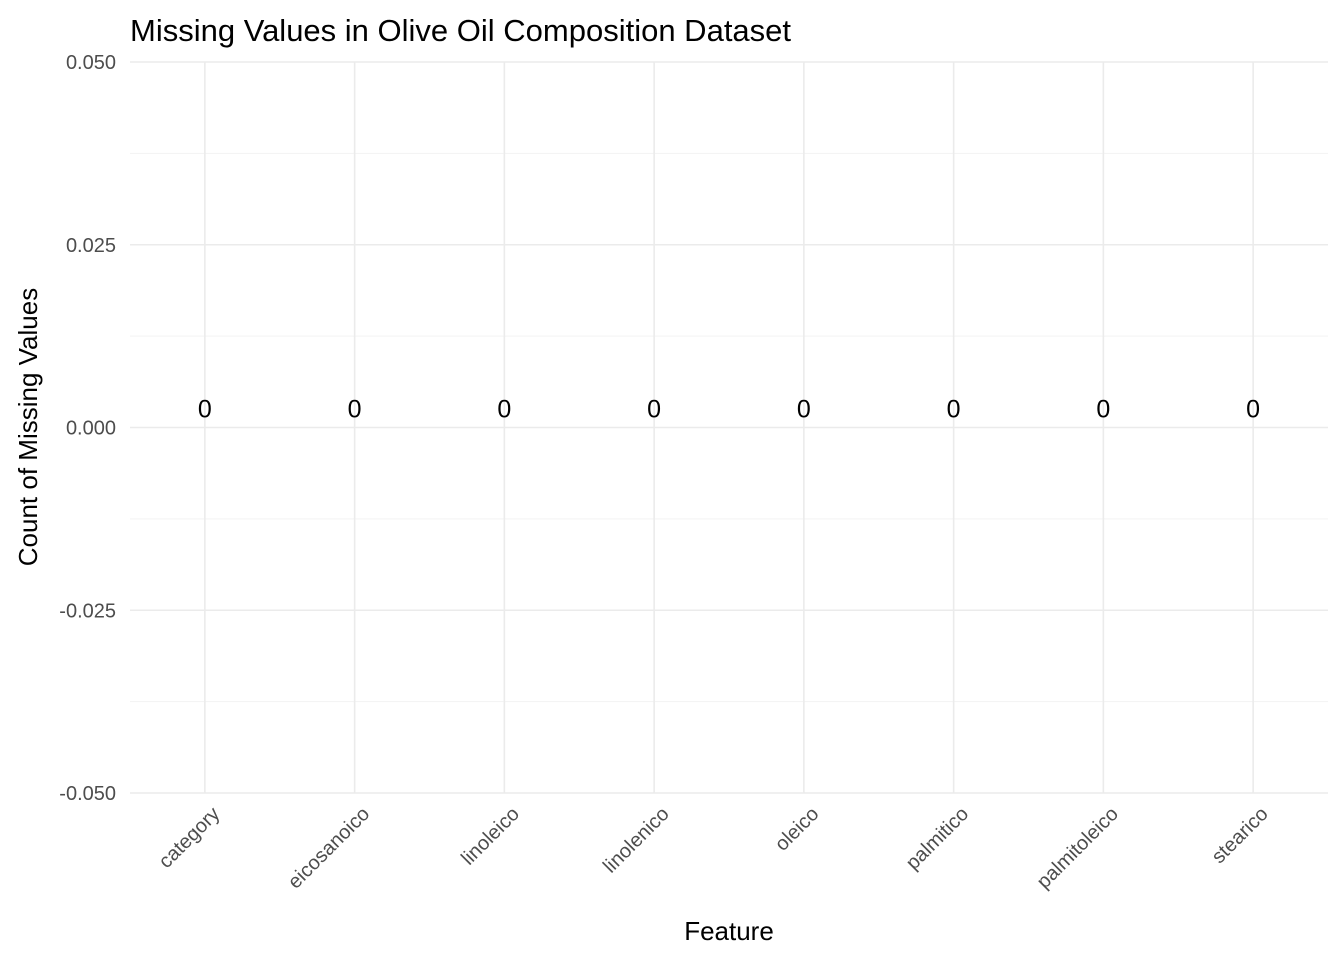 This screenshot has width=1344, height=960. Describe the element at coordinates (91, 429) in the screenshot. I see `y-tick-label: 0.000` at that location.